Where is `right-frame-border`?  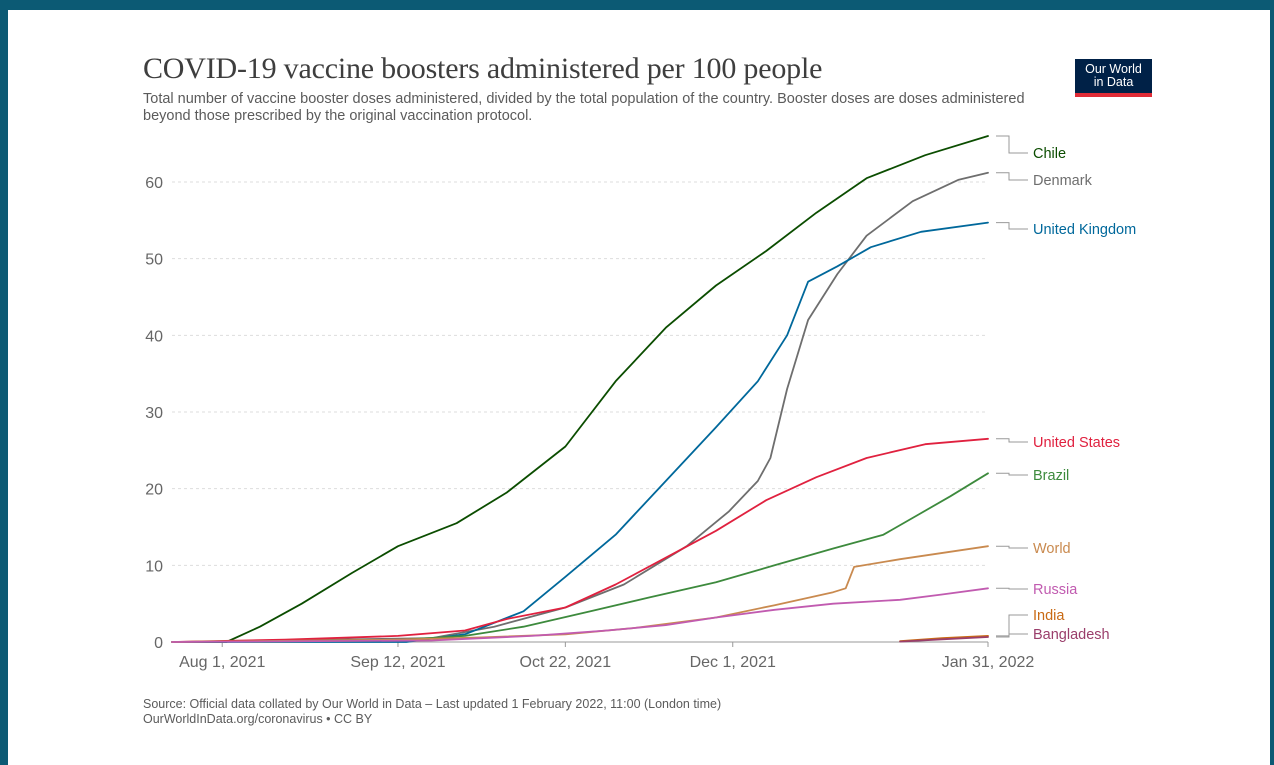 right-frame-border is located at coordinates (1272, 382).